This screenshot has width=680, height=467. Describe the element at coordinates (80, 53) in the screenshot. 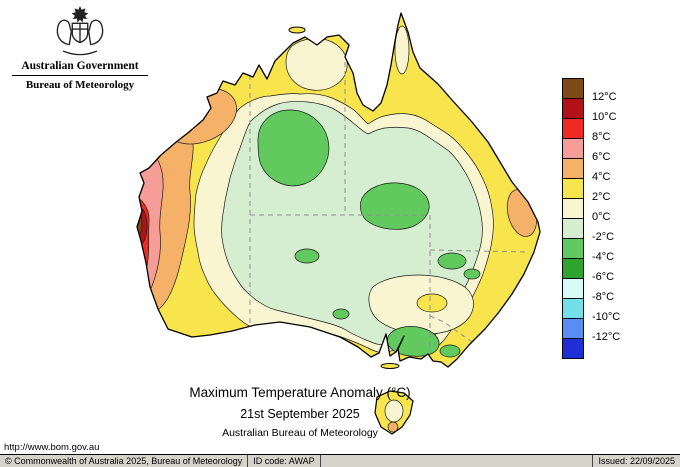

I see `crest-scroll` at that location.